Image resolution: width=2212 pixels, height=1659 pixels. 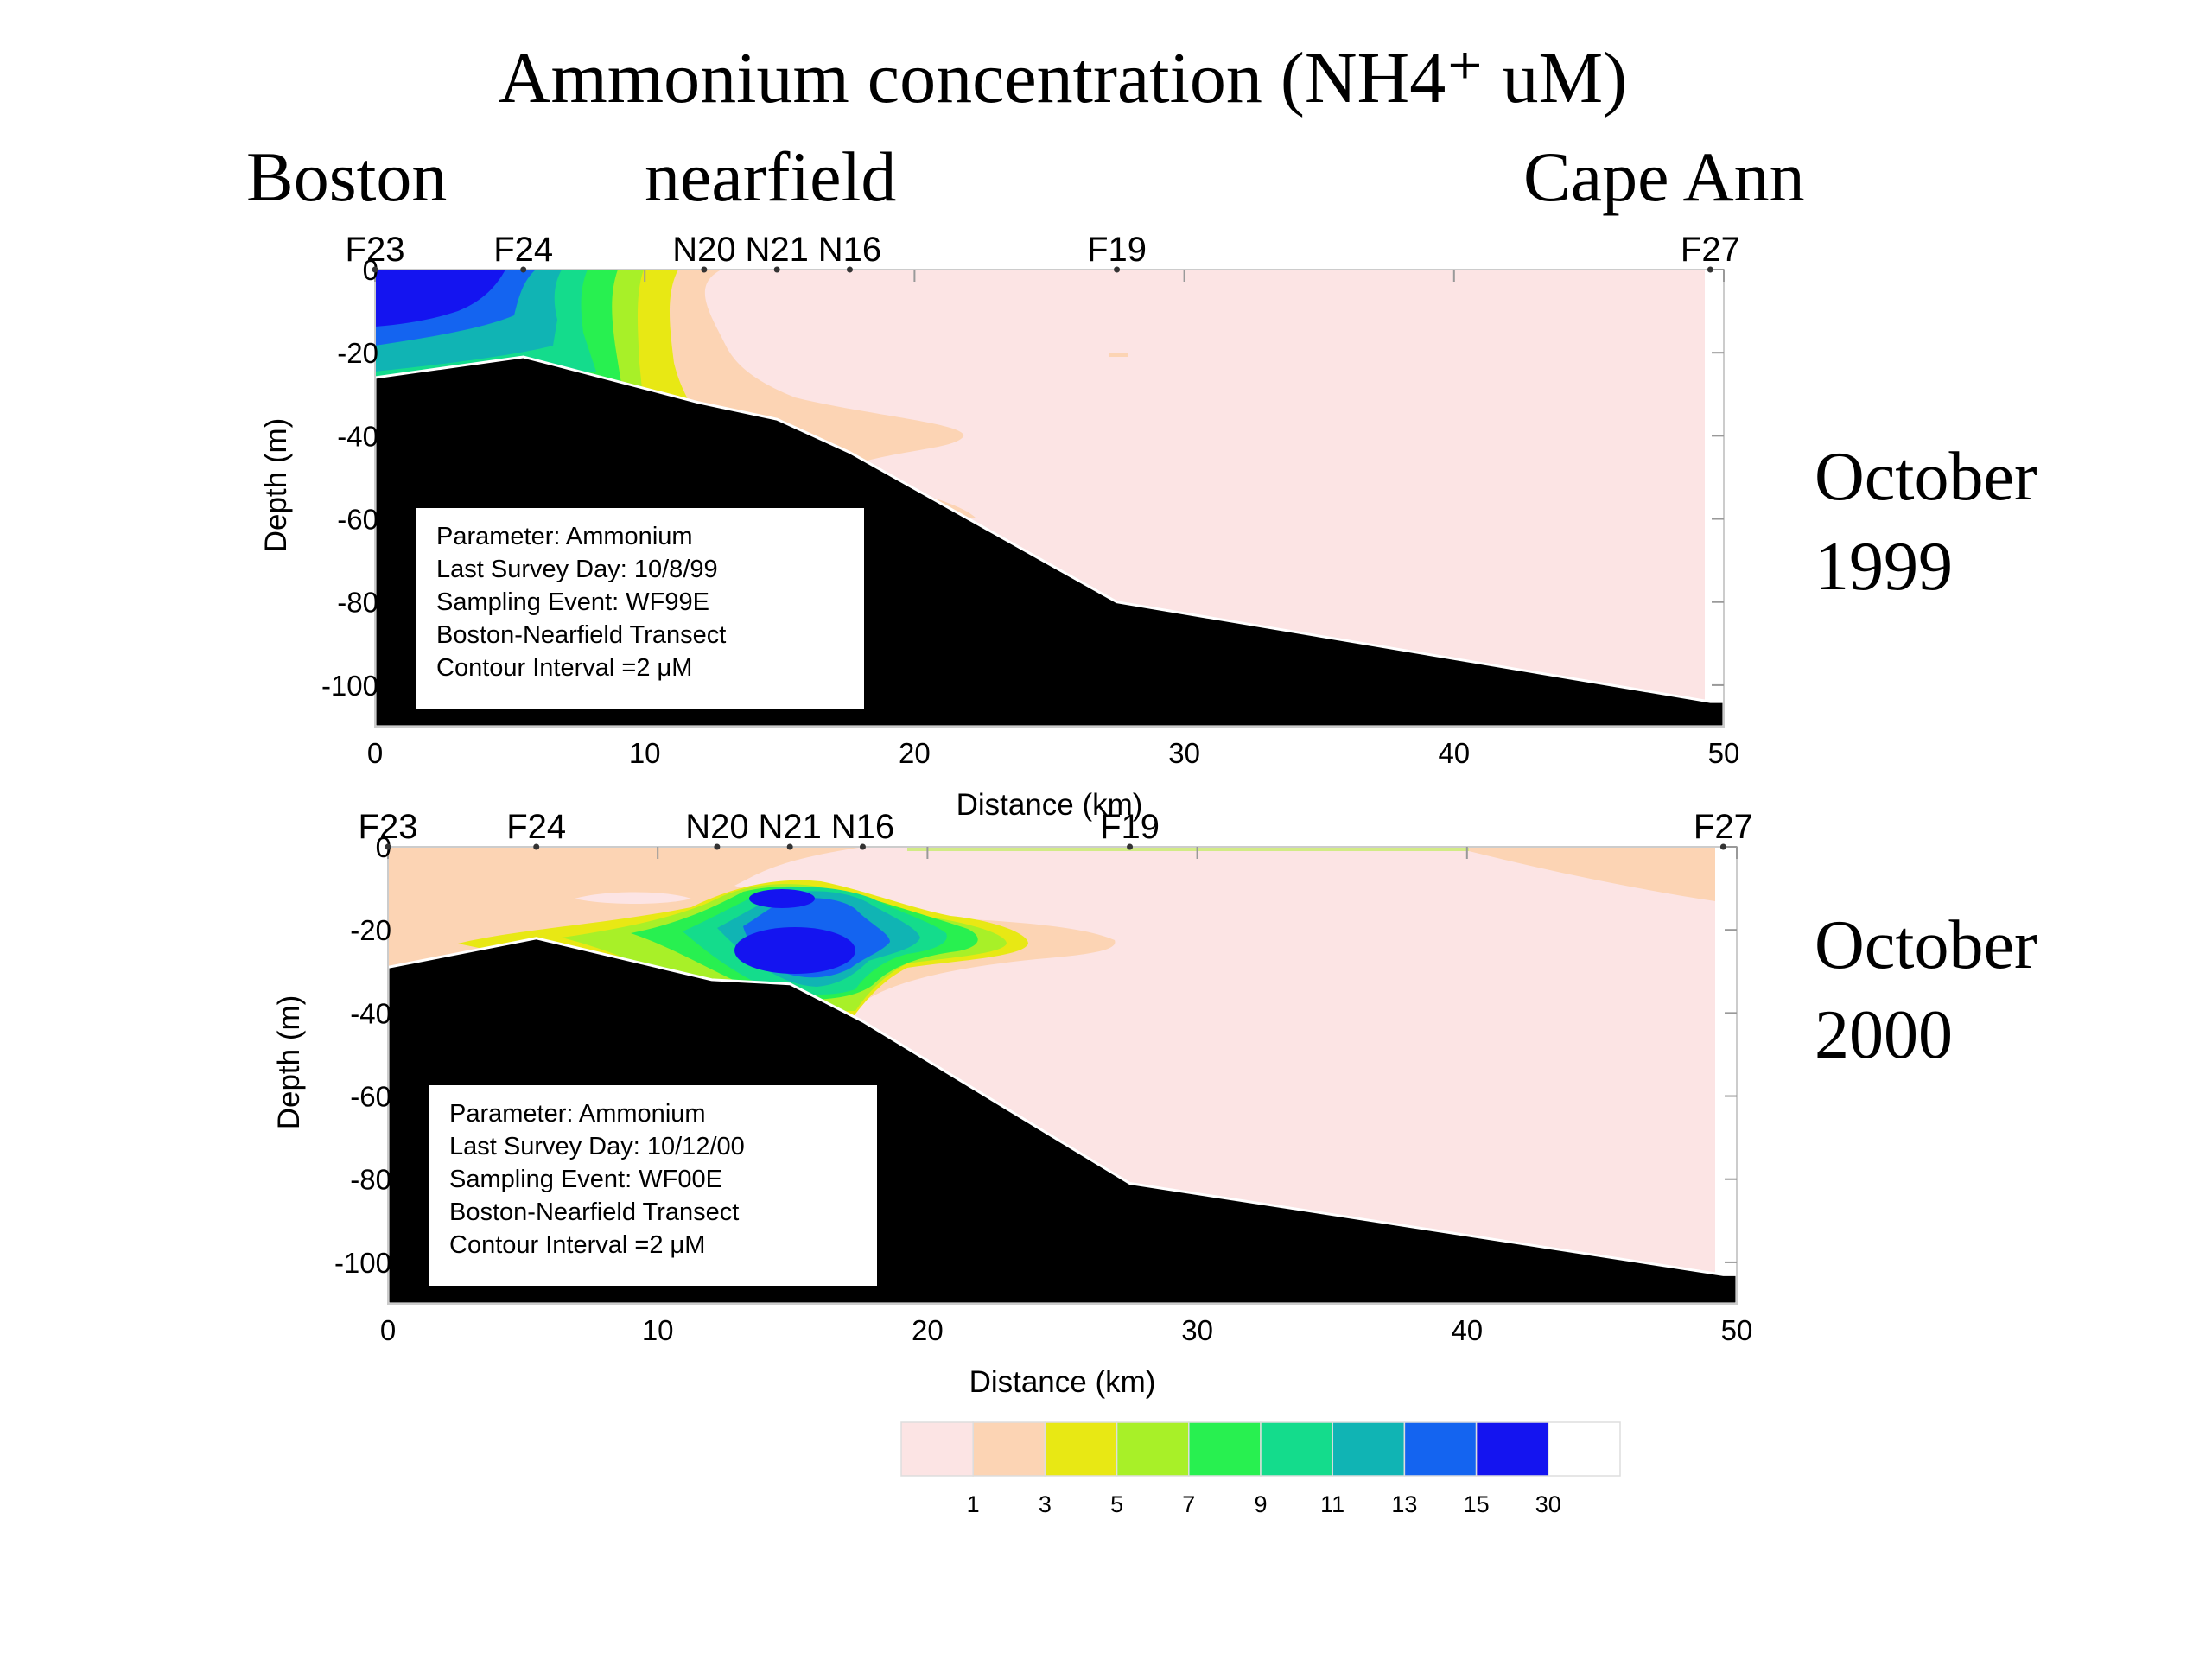 What do you see at coordinates (388, 827) in the screenshot?
I see `station-label: F23` at bounding box center [388, 827].